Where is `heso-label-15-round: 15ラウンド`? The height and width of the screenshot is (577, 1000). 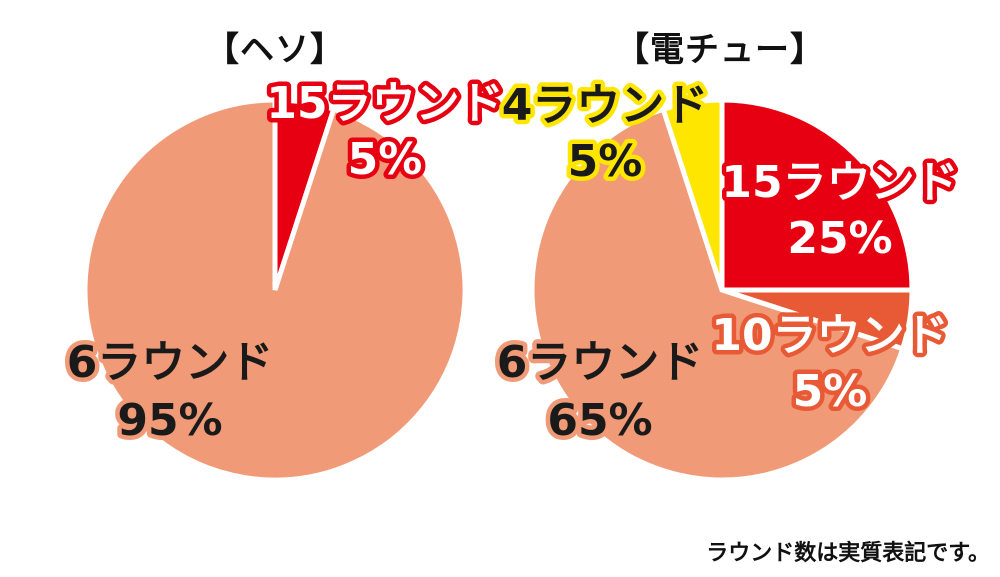
heso-label-15-round: 15ラウンド is located at coordinates (384, 103).